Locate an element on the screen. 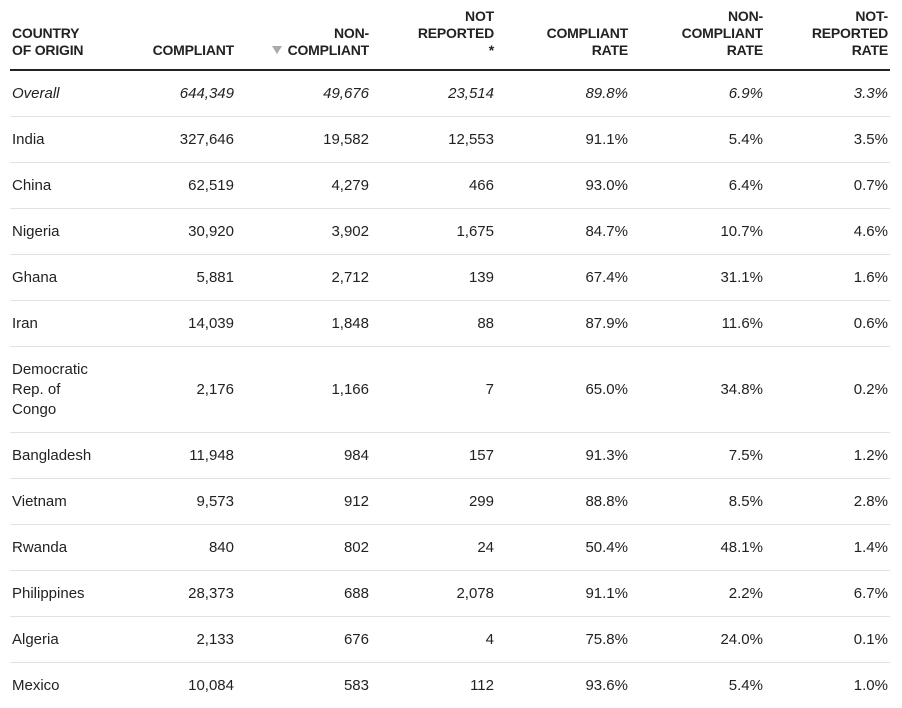  compliant-cell: 10,084 is located at coordinates (211, 685).